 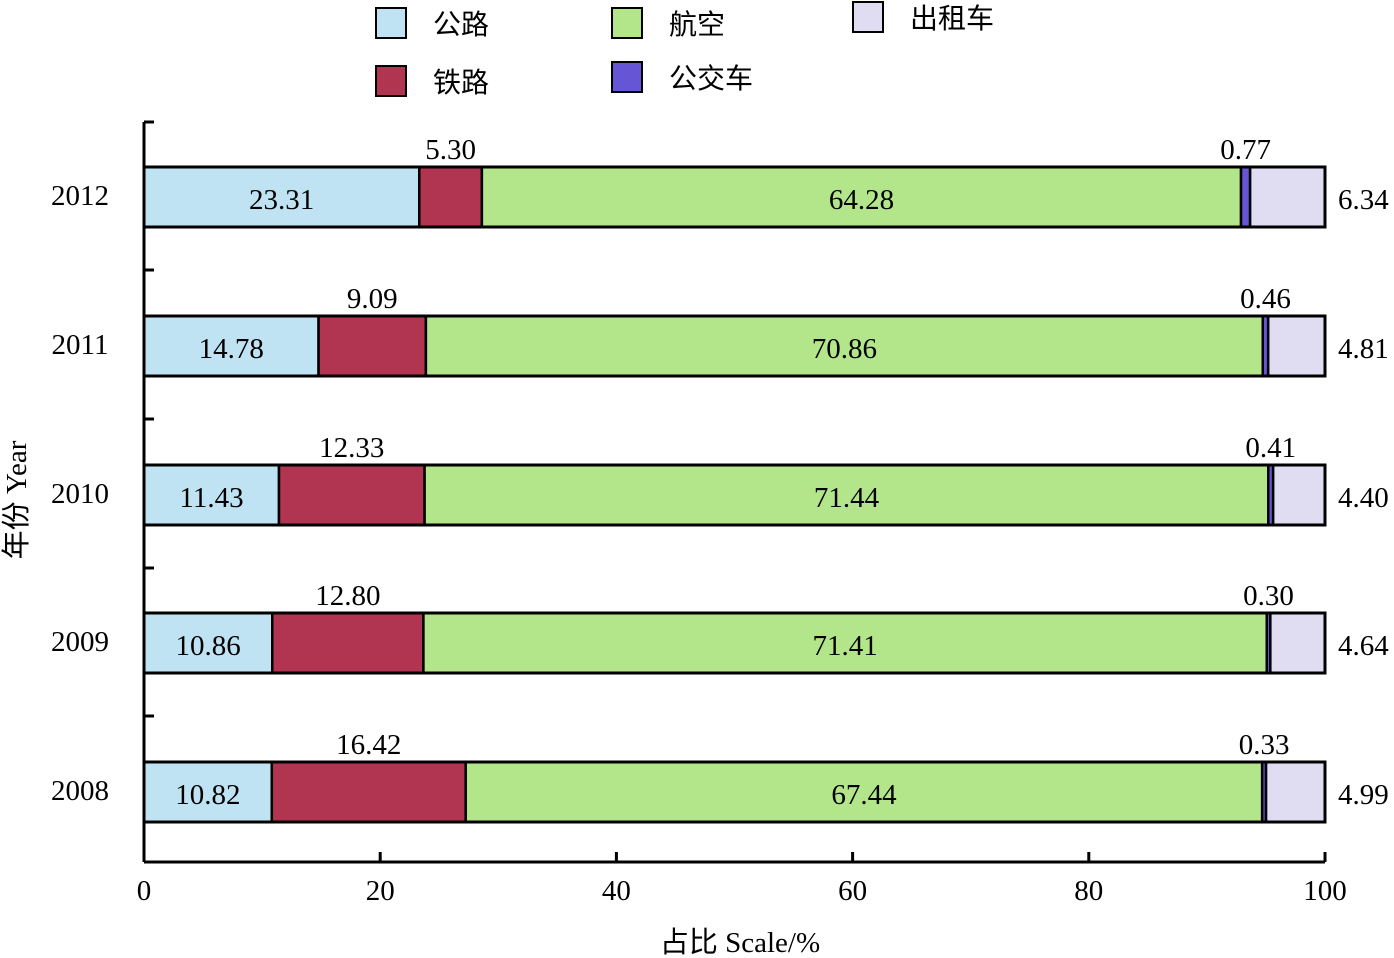 What do you see at coordinates (80, 791) in the screenshot?
I see `year-label-2008: 2008` at bounding box center [80, 791].